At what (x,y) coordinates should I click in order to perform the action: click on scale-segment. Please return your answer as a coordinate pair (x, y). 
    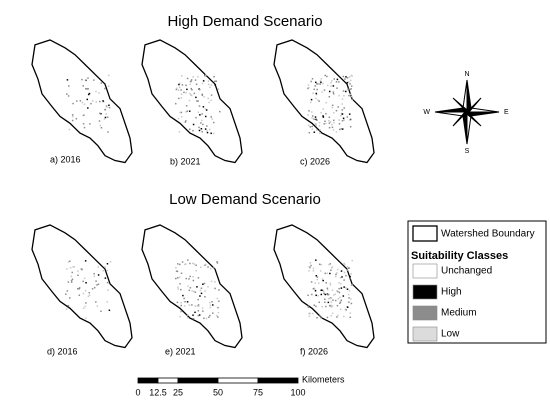
    Looking at the image, I should click on (238, 380).